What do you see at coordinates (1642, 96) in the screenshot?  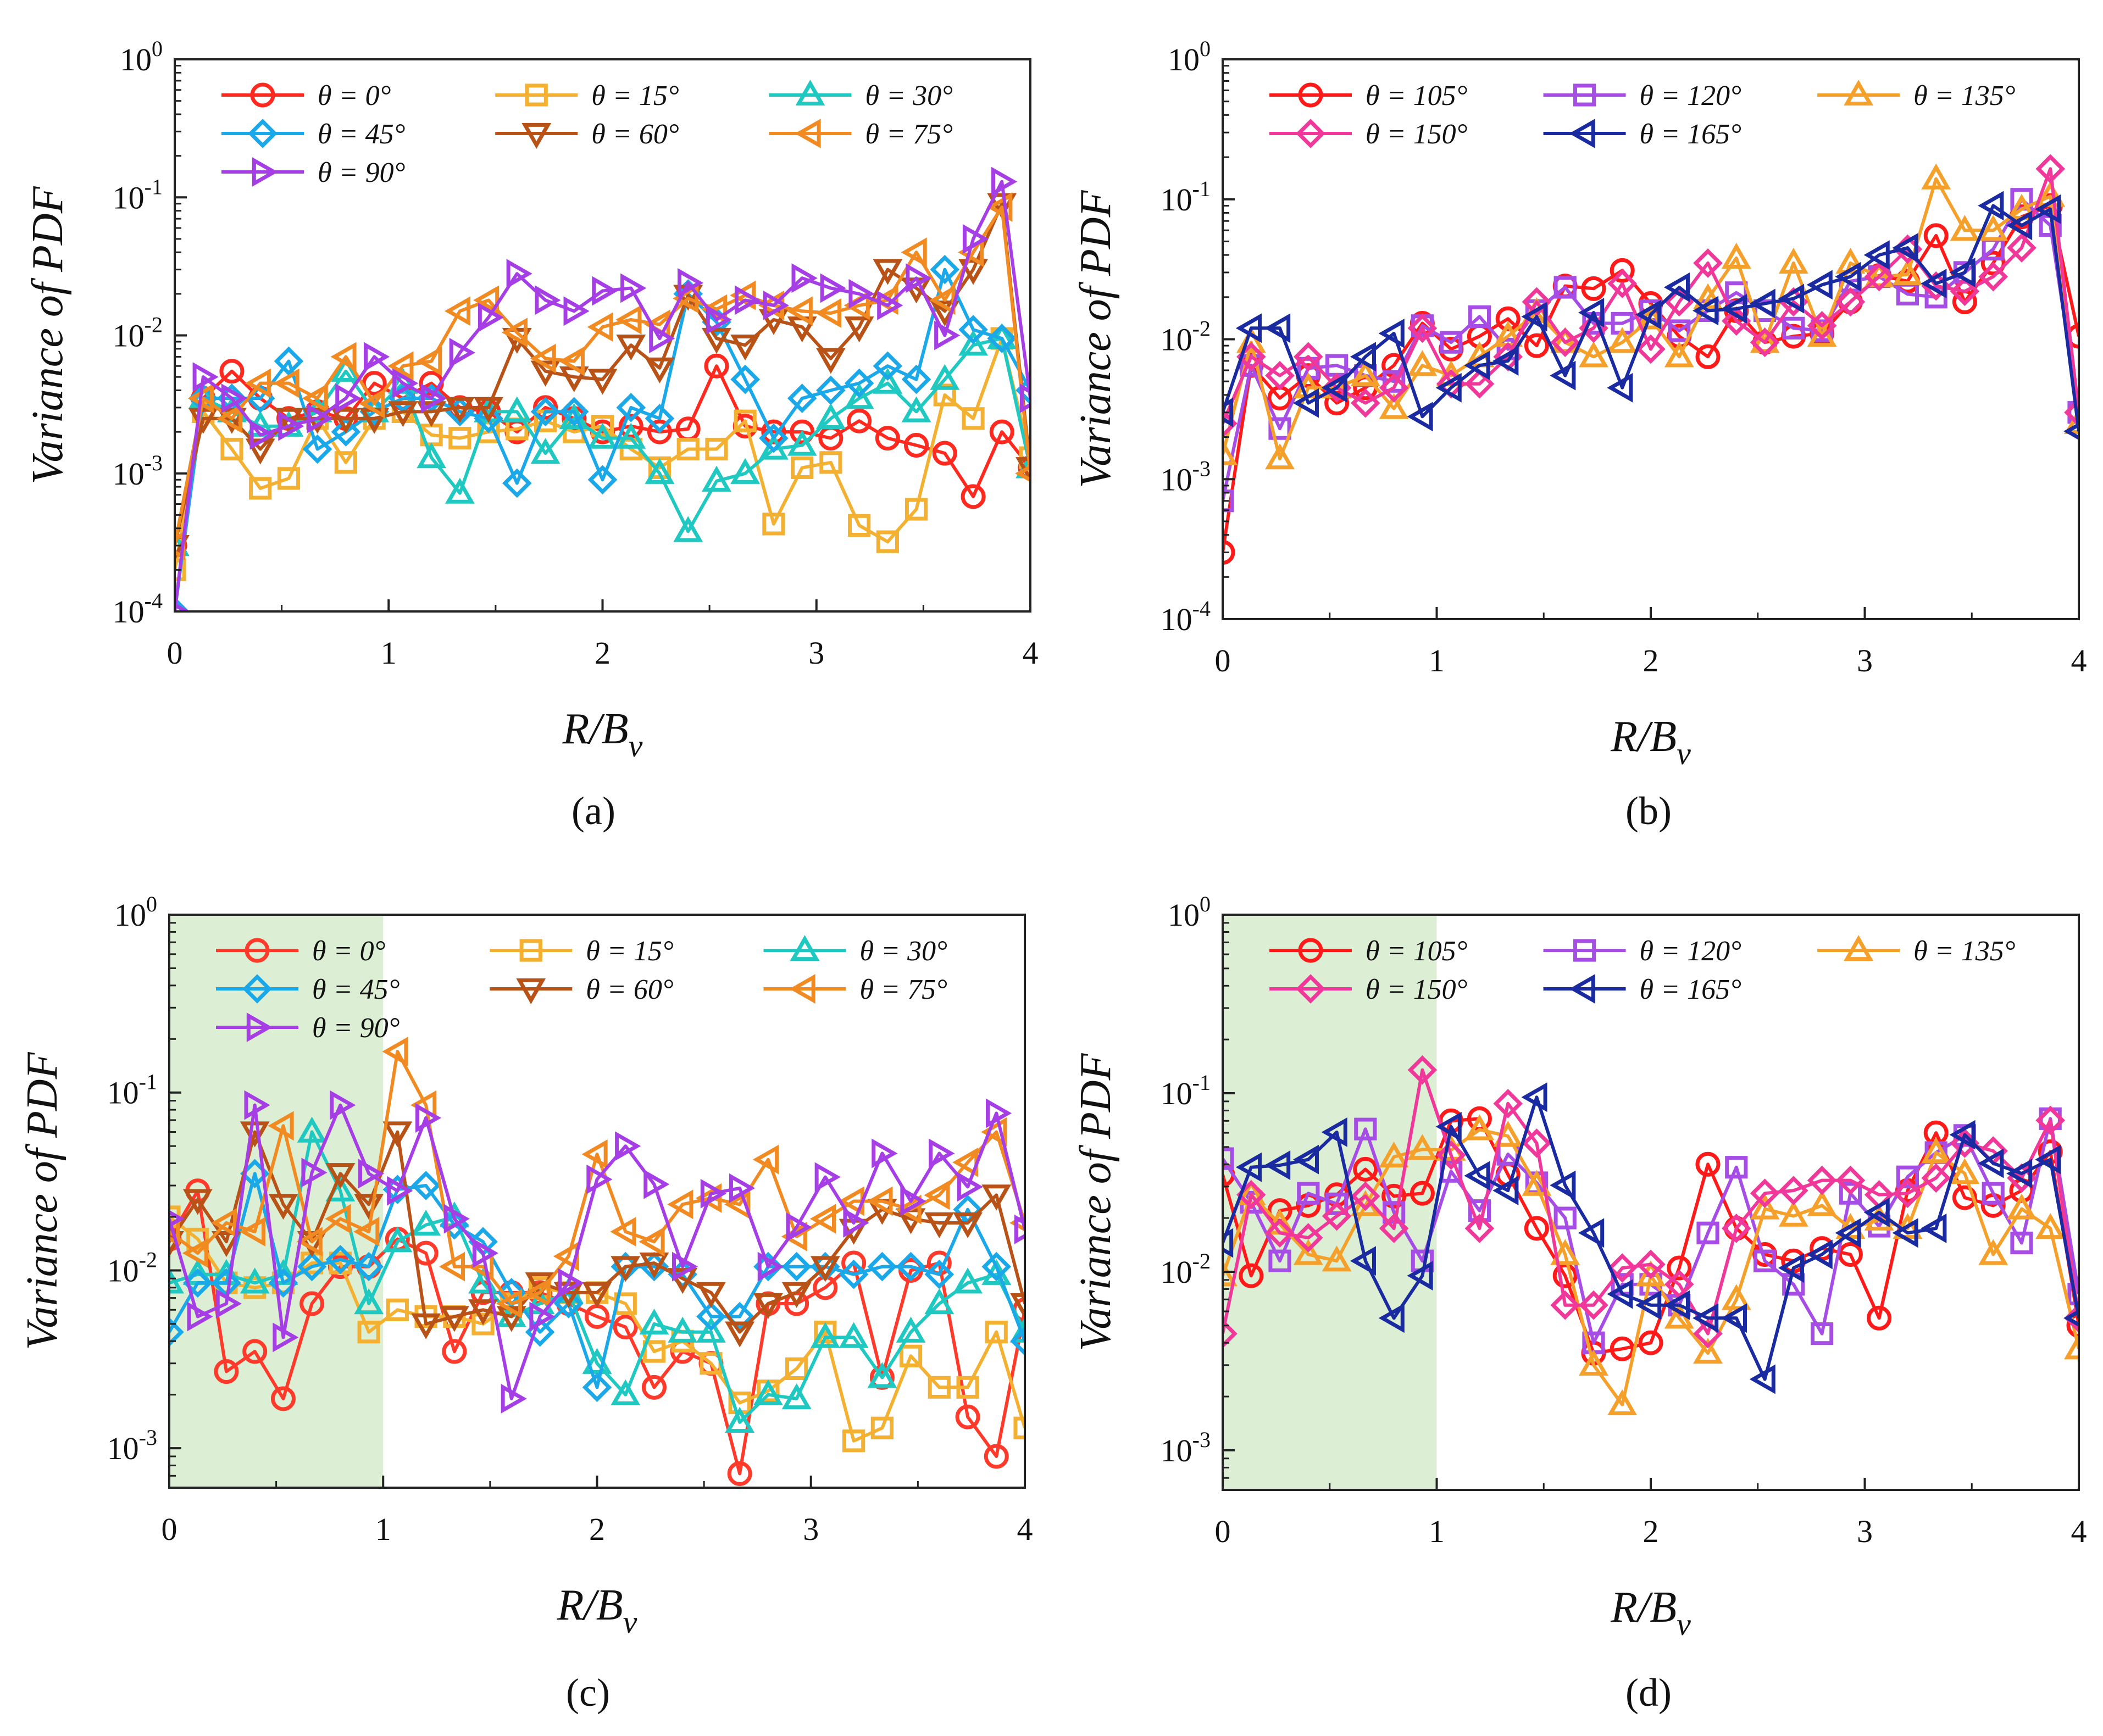 I see `legend-item: θ = 120°` at bounding box center [1642, 96].